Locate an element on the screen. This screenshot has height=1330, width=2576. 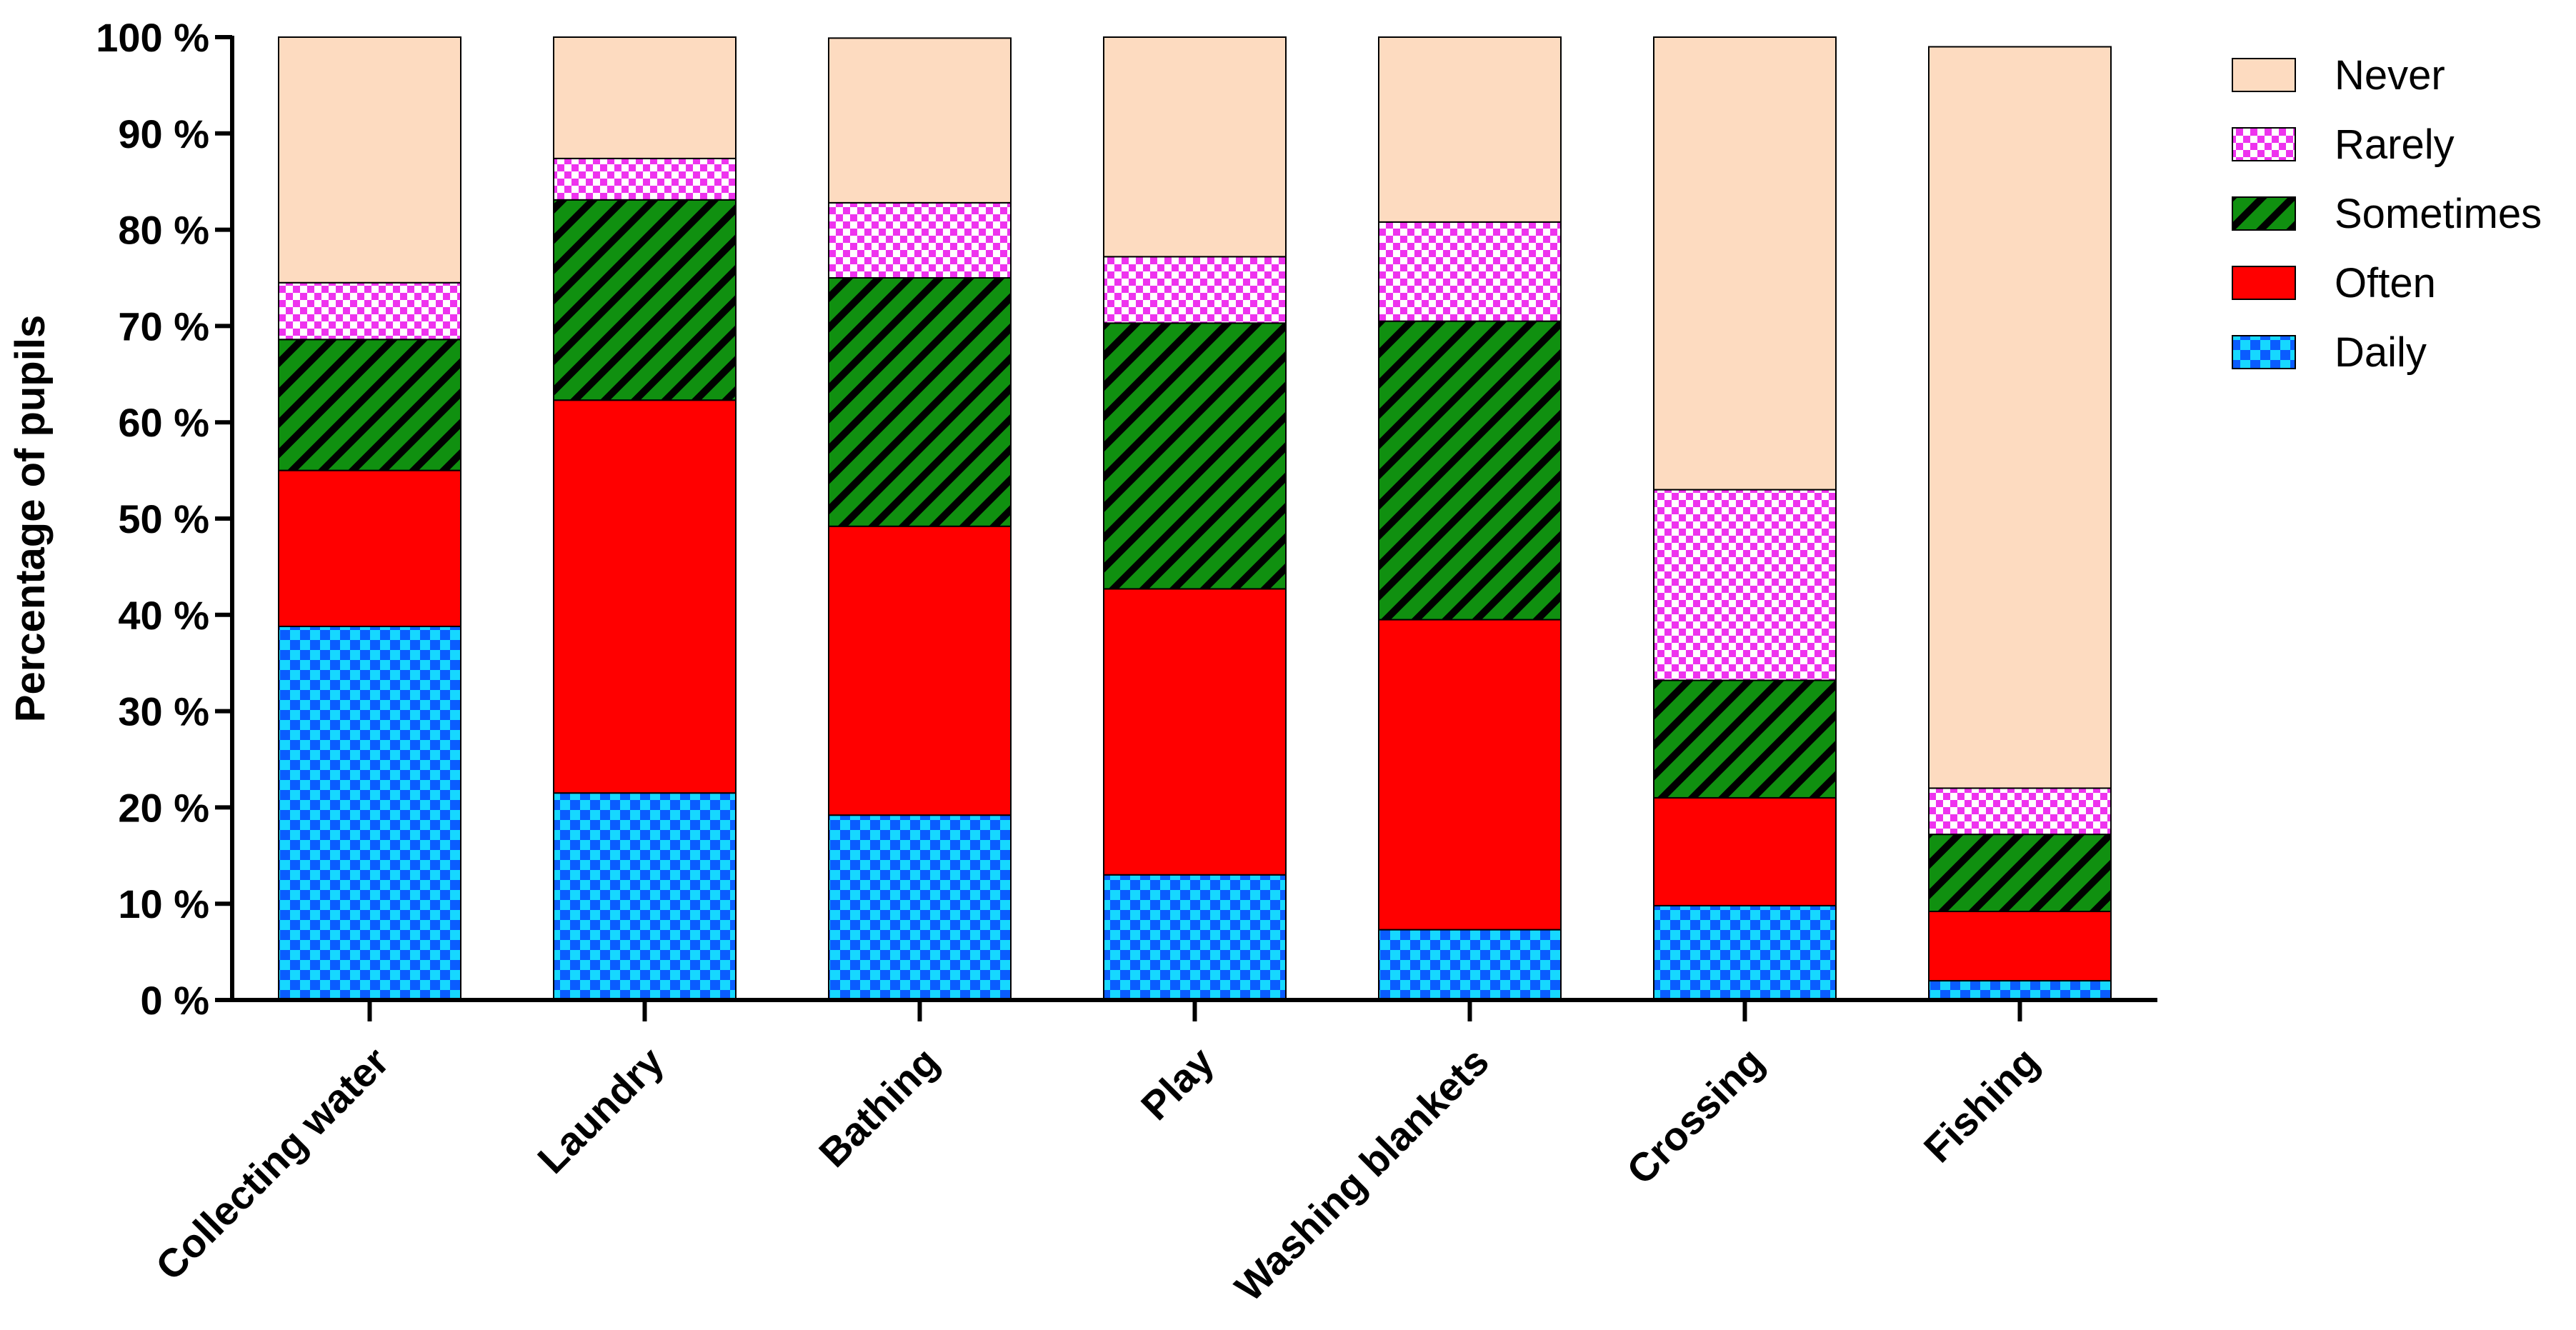
y-tick-label: 40 % is located at coordinates (164, 615).